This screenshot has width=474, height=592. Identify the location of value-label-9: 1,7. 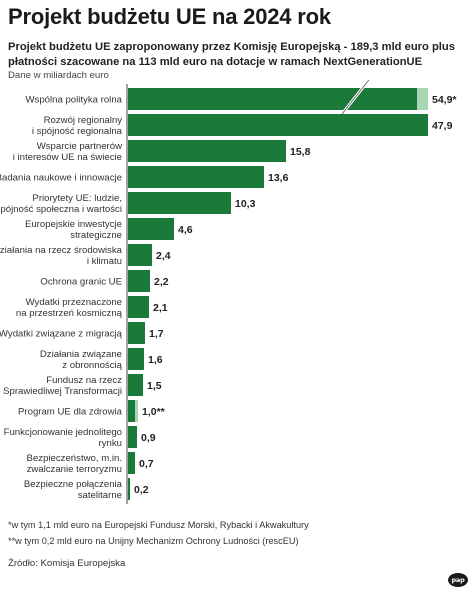
(156, 334).